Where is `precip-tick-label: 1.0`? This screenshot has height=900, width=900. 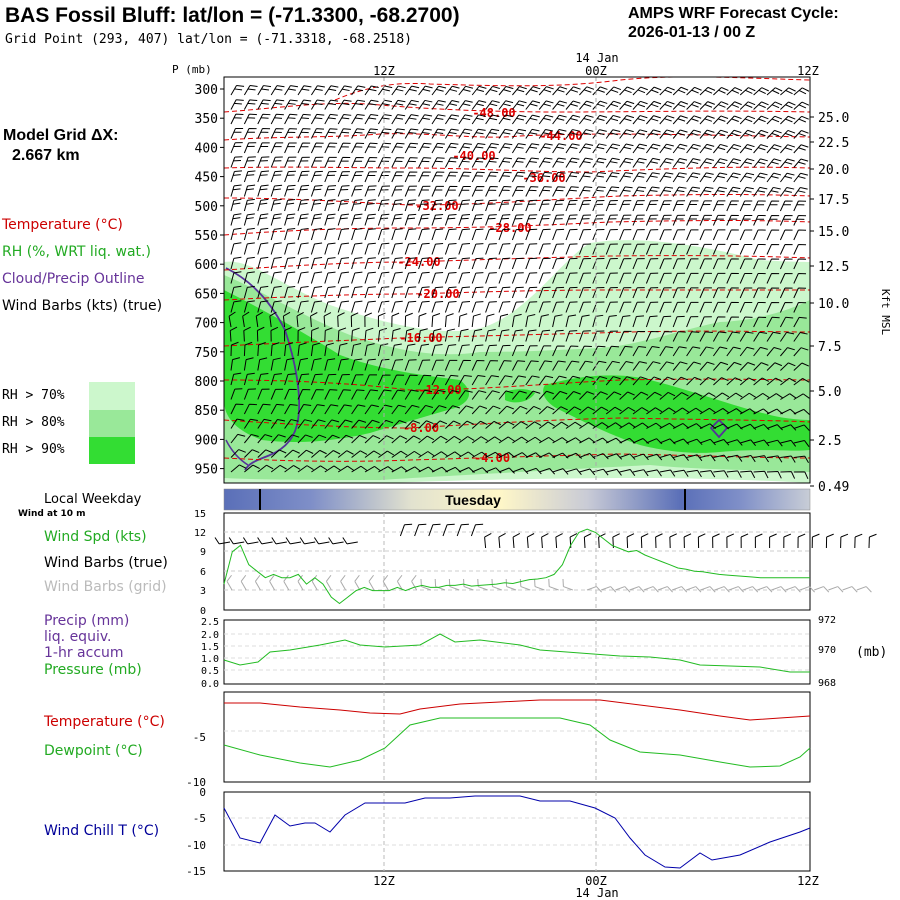
precip-tick-label: 1.0 is located at coordinates (210, 659).